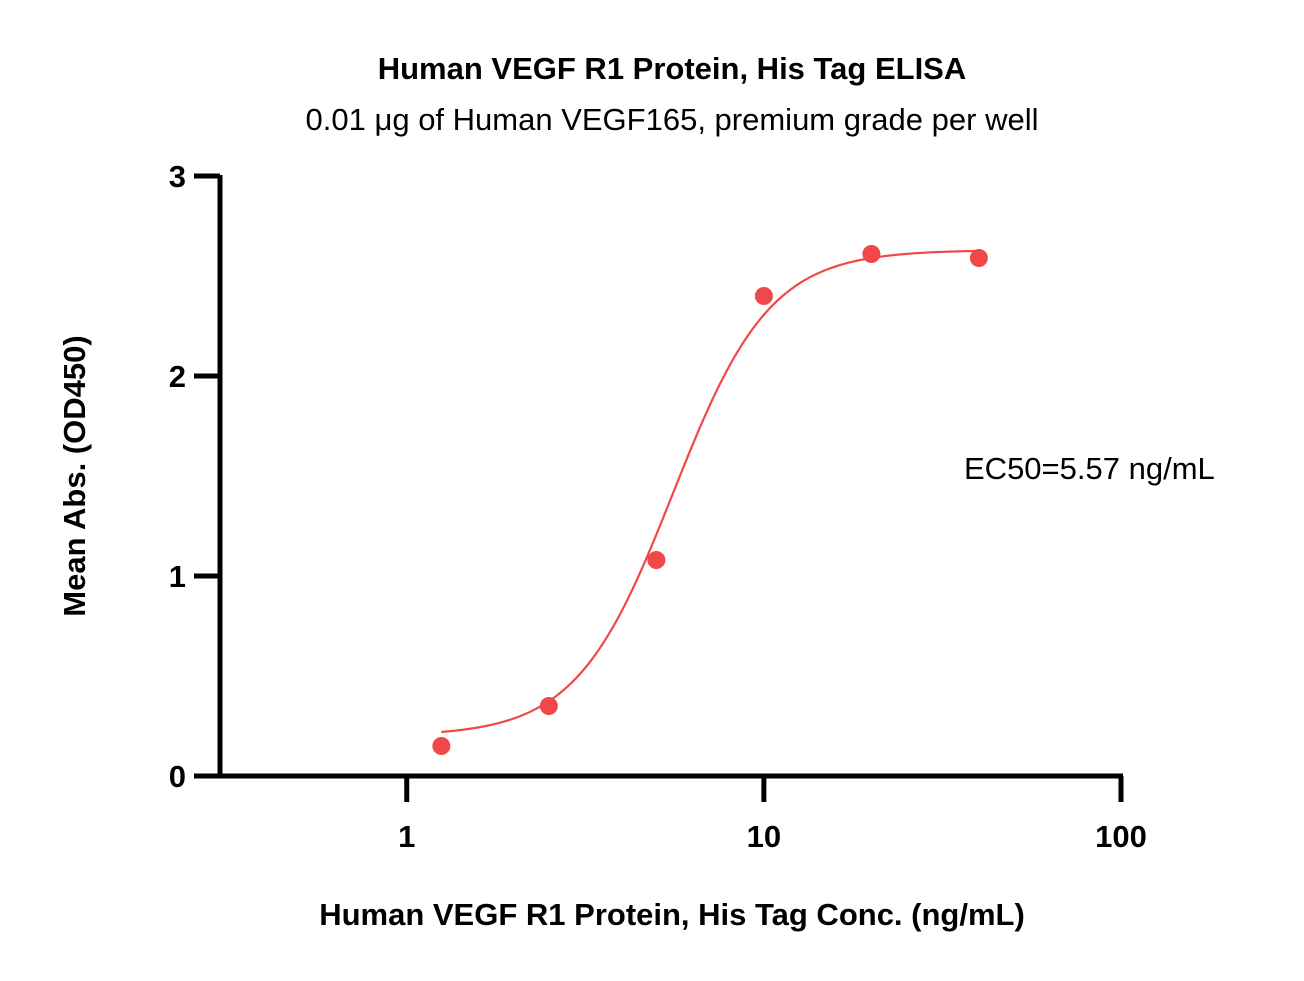 The width and height of the screenshot is (1304, 981). What do you see at coordinates (177, 376) in the screenshot?
I see `y-tick-label: 2` at bounding box center [177, 376].